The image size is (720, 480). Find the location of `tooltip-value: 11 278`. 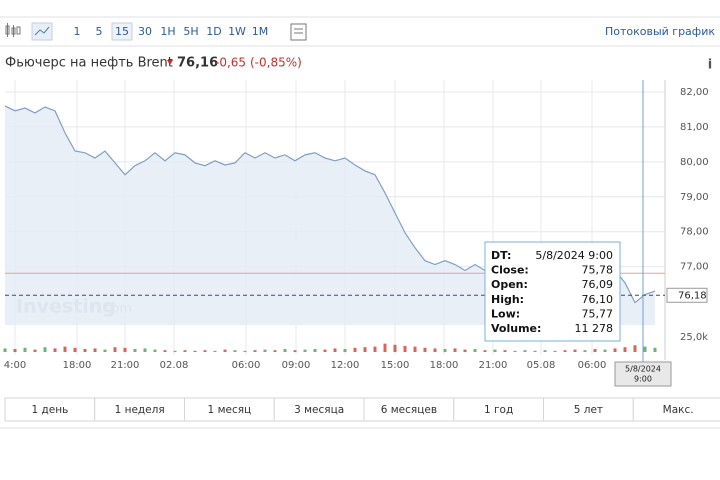

tooltip-value: 11 278 is located at coordinates (594, 328).